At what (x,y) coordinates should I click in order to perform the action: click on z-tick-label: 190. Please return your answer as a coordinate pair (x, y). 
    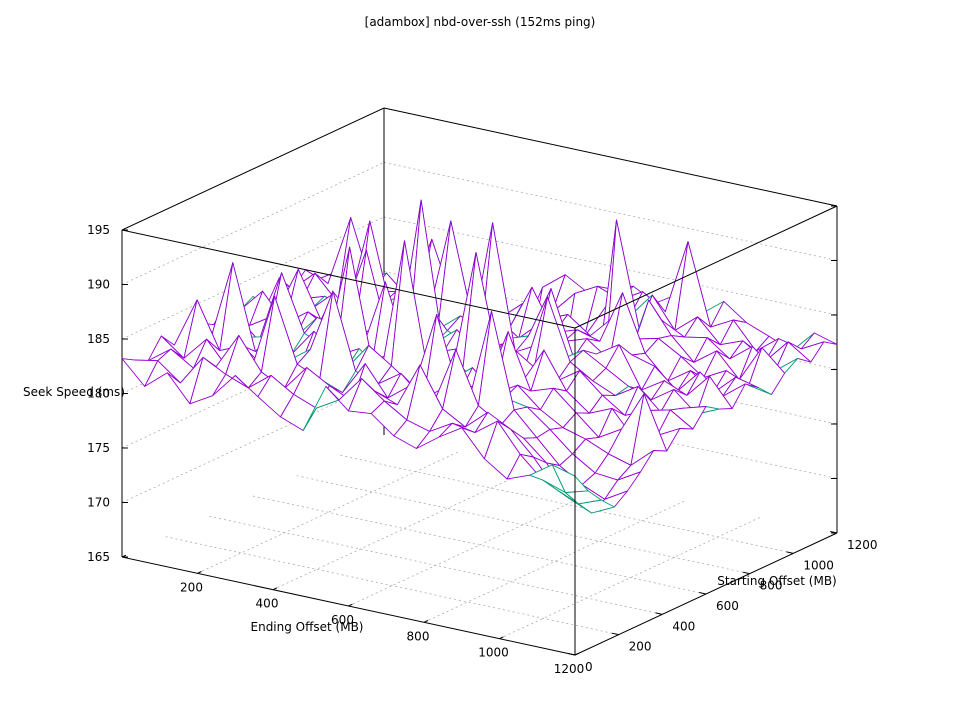
    Looking at the image, I should click on (98, 285).